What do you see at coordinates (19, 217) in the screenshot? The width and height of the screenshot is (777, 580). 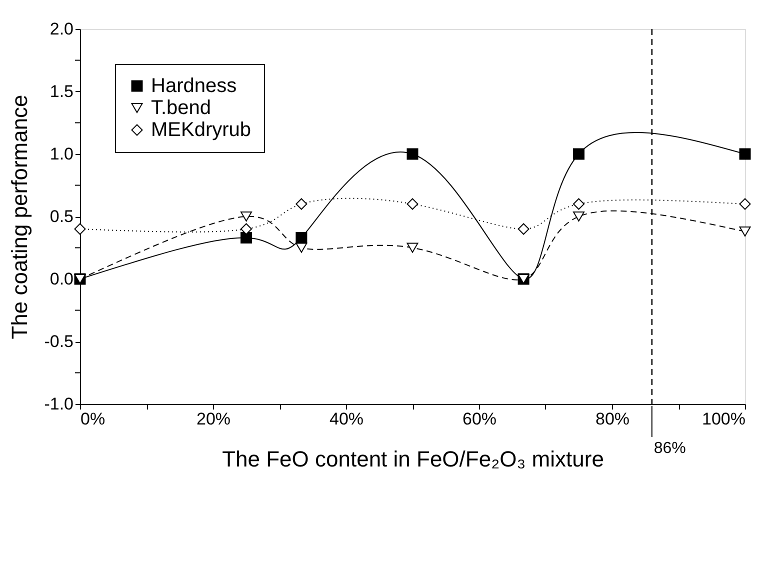 I see `y-axis-title: The coating performance` at bounding box center [19, 217].